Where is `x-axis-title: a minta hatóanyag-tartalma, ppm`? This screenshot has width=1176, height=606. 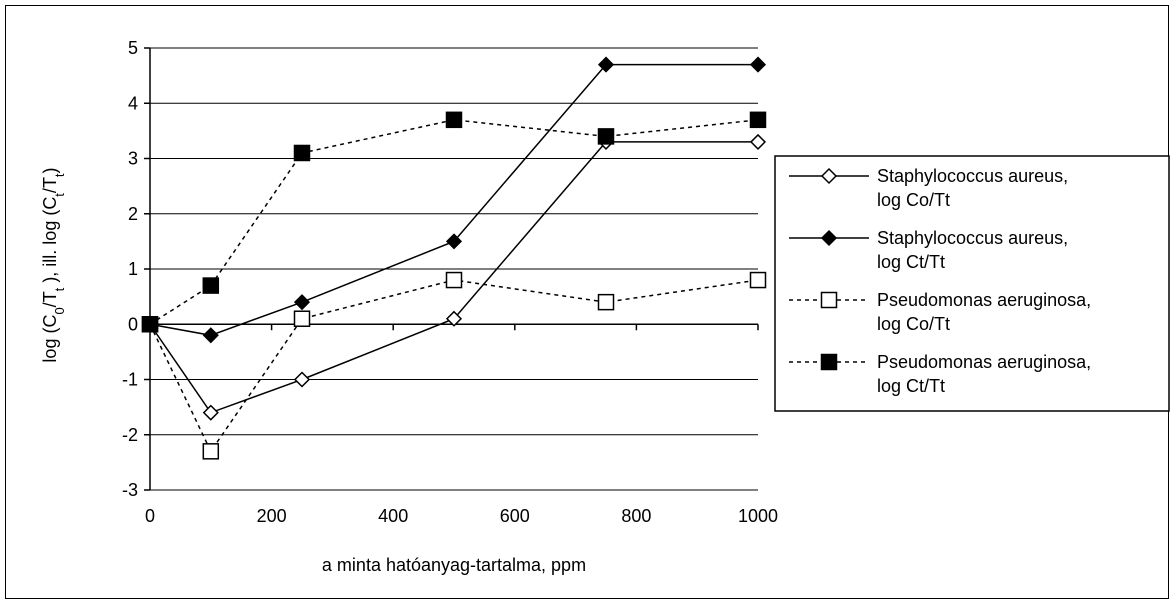
x-axis-title: a minta hatóanyag-tartalma, ppm is located at coordinates (454, 565).